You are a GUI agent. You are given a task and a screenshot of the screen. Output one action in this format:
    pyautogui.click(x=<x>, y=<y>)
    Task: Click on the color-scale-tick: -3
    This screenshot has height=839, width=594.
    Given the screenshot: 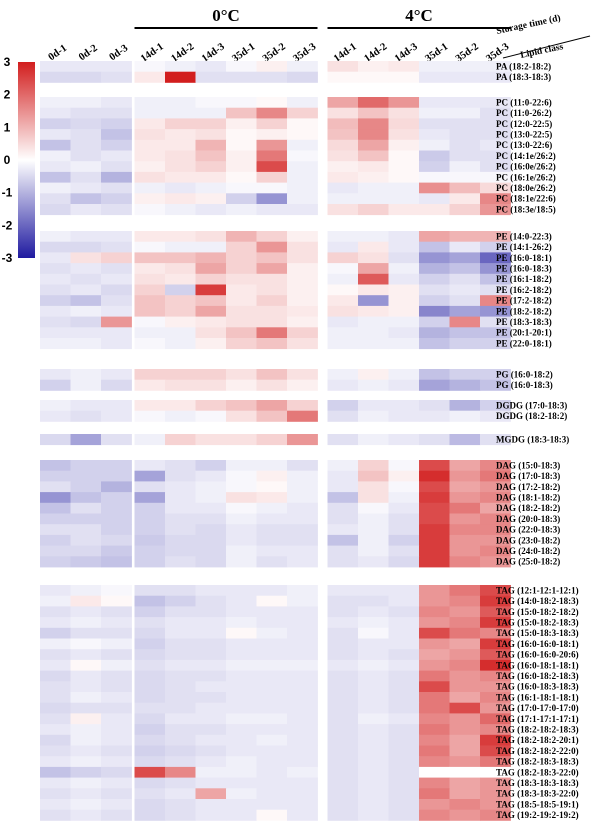 What is the action you would take?
    pyautogui.click(x=7, y=258)
    